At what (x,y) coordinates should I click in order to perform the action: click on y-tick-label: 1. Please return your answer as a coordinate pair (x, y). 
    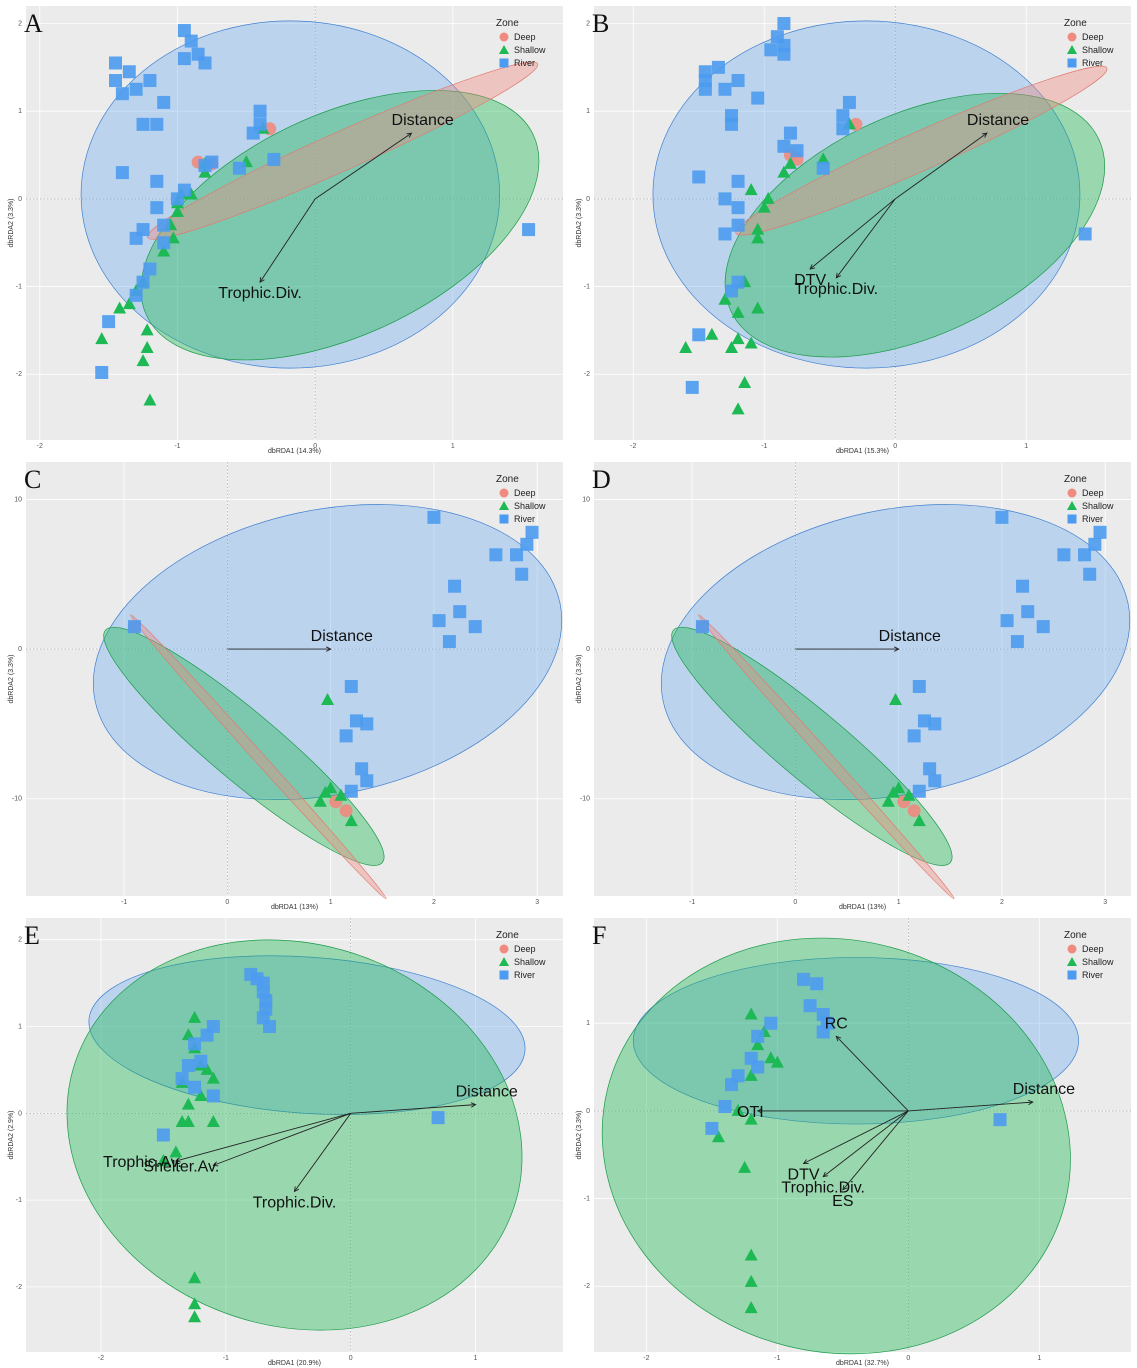
    Looking at the image, I should click on (20, 1027).